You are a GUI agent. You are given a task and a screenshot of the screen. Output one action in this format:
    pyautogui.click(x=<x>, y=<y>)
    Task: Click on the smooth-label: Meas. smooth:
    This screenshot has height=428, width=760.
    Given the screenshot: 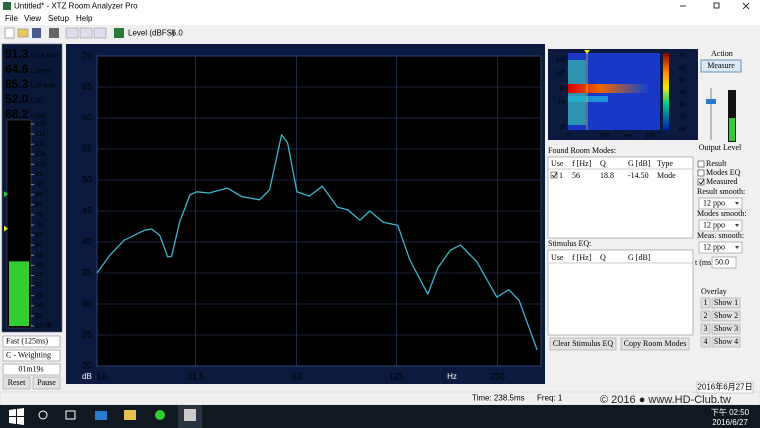 What is the action you would take?
    pyautogui.click(x=720, y=235)
    